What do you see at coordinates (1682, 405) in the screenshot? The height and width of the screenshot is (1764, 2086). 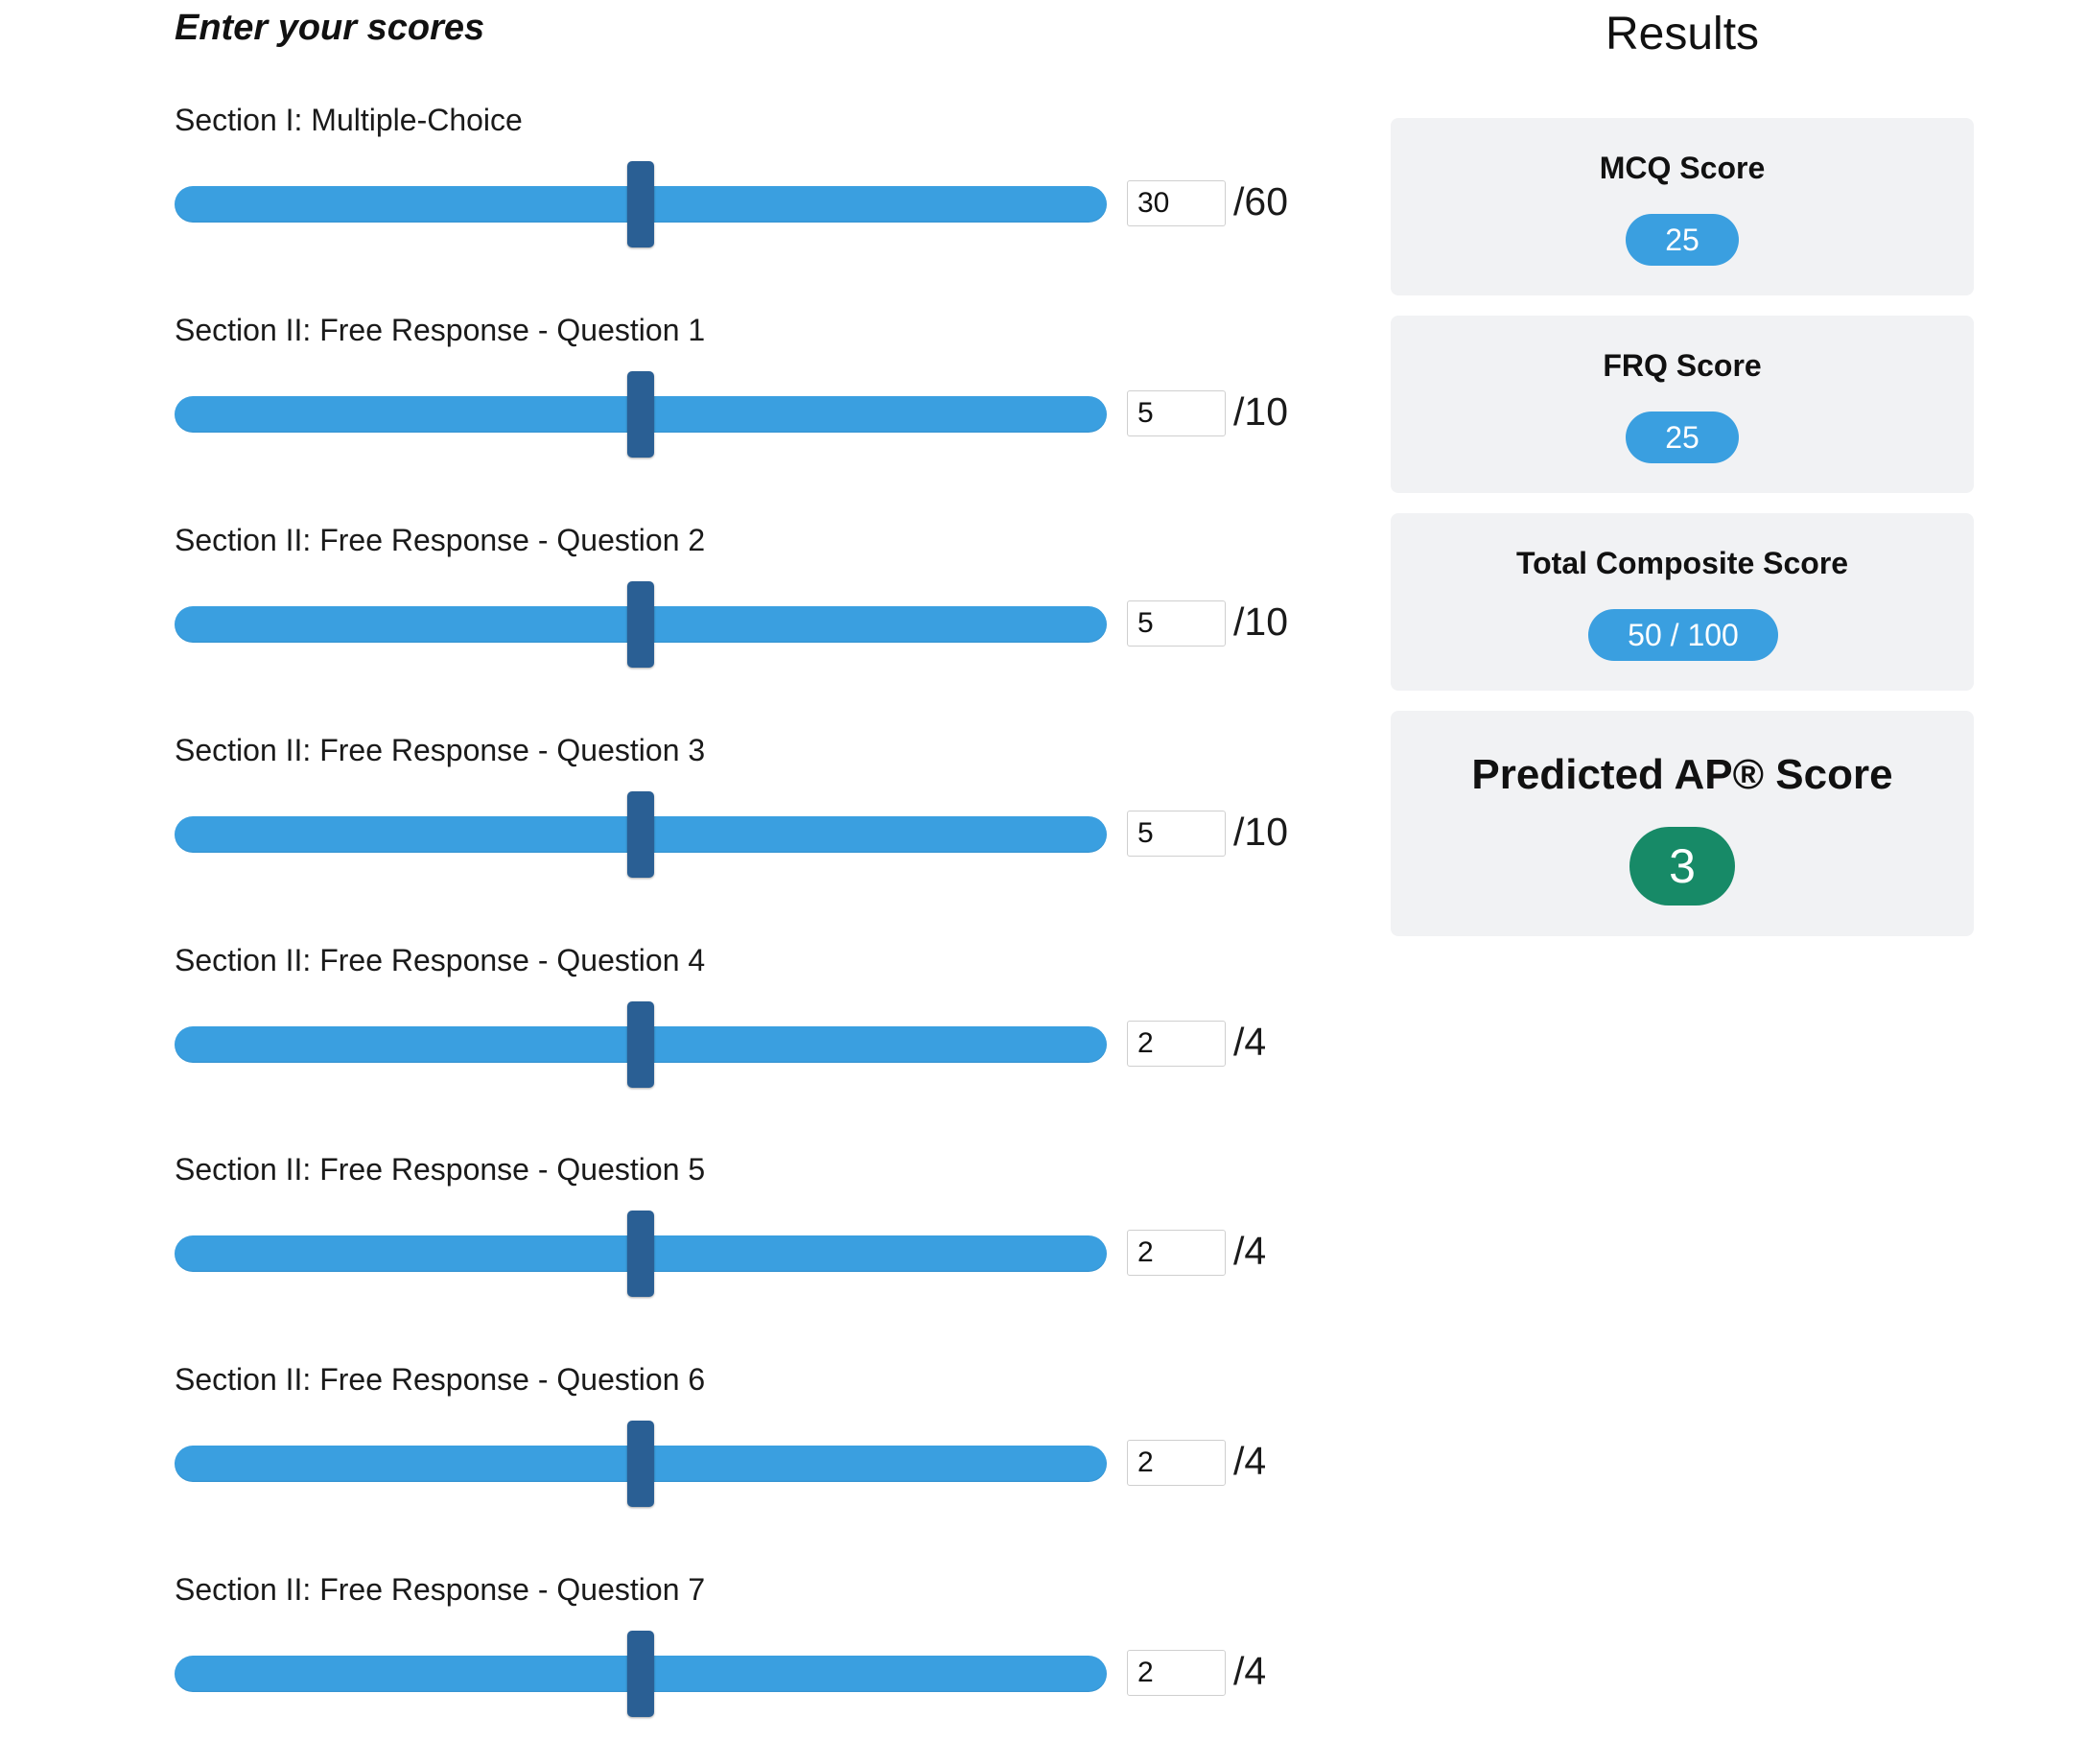 I see `frq-score-card: FRQ Score 25` at bounding box center [1682, 405].